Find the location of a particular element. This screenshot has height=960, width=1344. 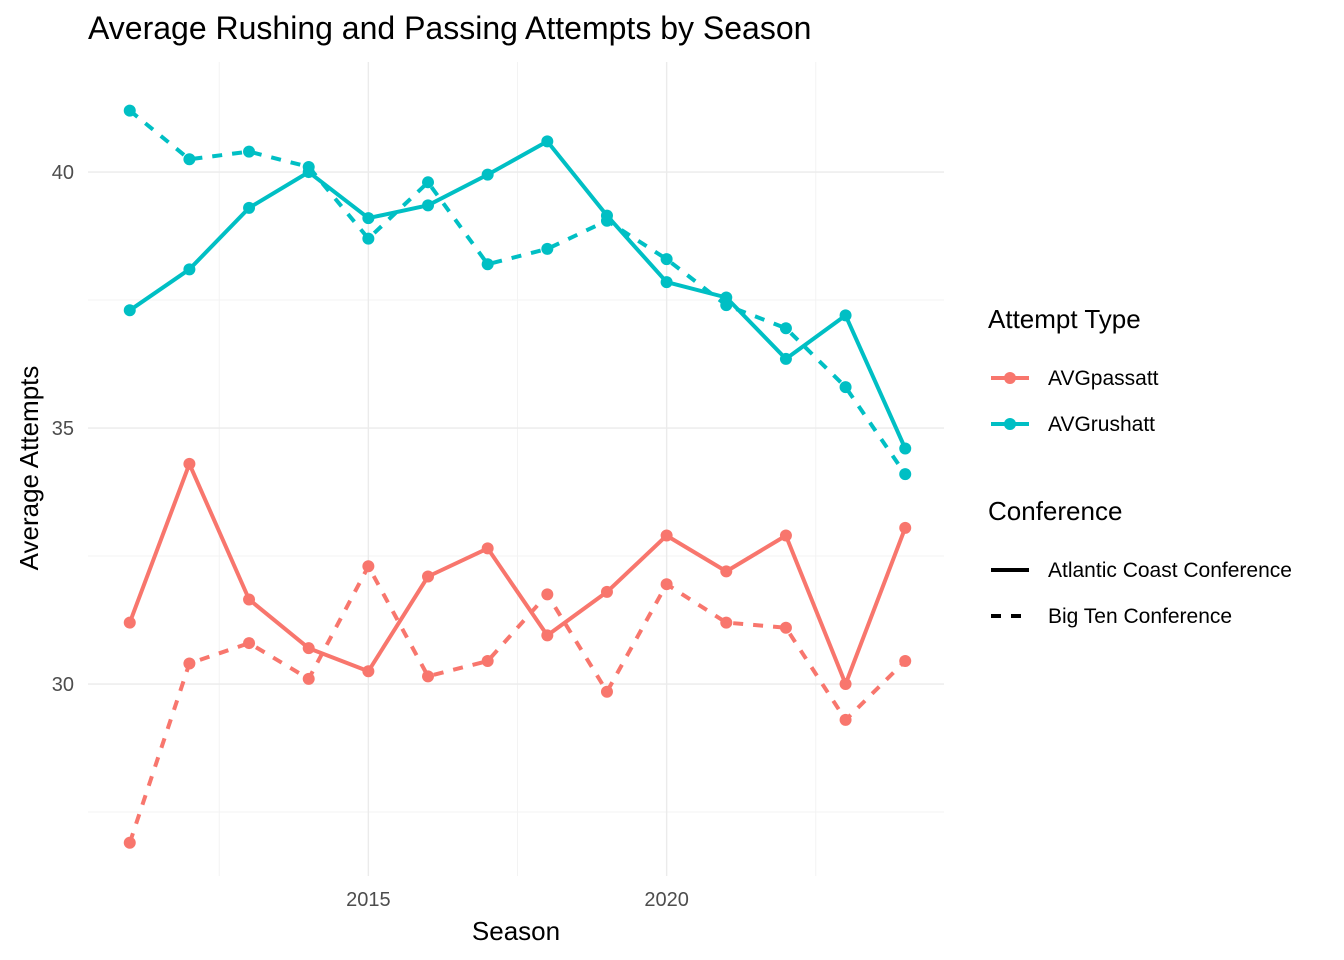

legend-attempt-type: Attempt Type AVGpassatt AVGrushatt is located at coordinates (1073, 376).